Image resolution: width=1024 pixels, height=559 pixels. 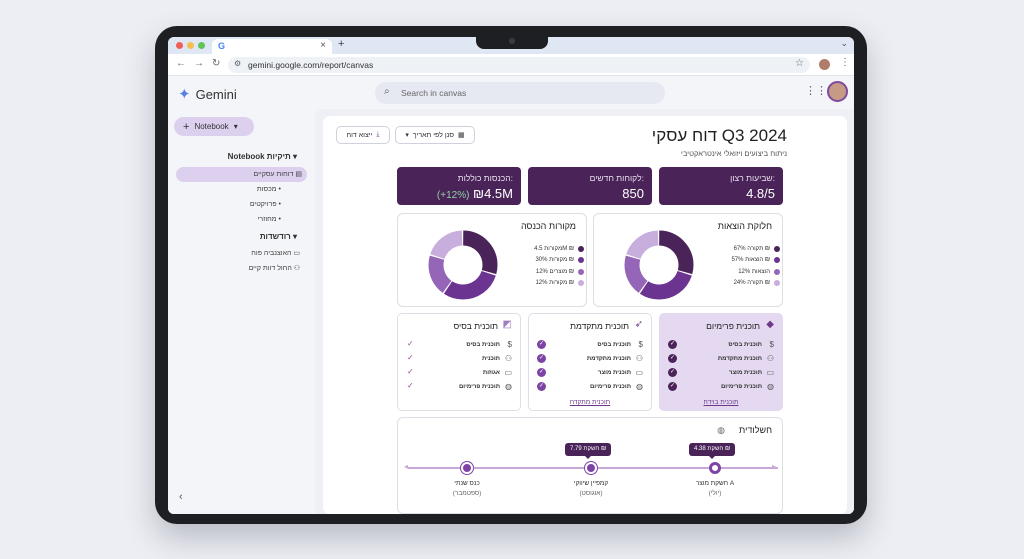 What do you see at coordinates (461, 135) in the screenshot?
I see `calendar-icon: ▦` at bounding box center [461, 135].